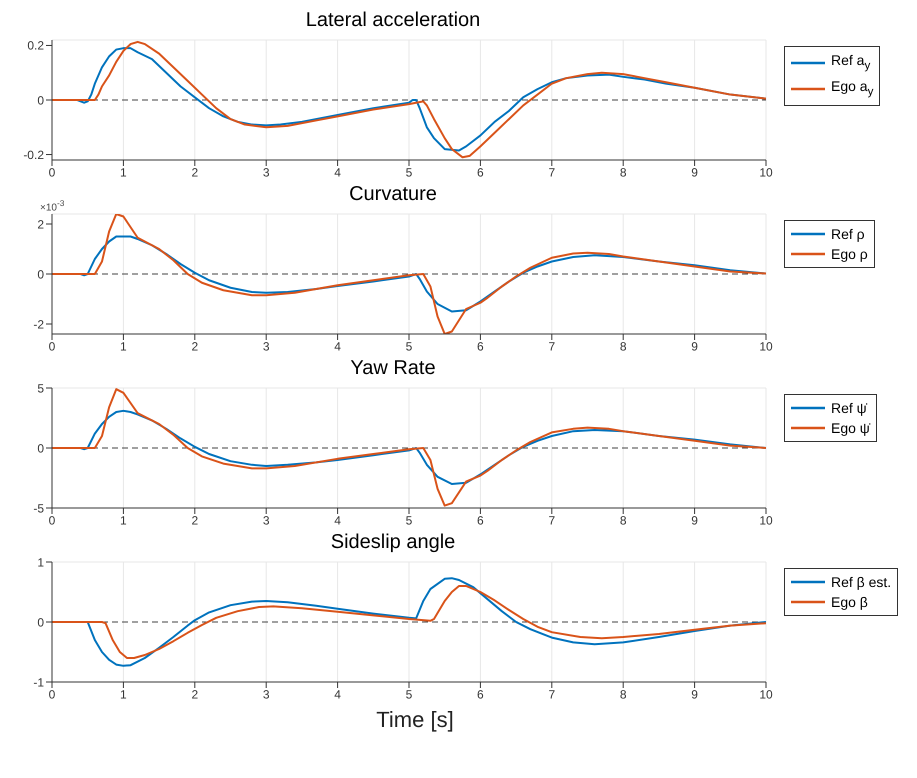  What do you see at coordinates (393, 368) in the screenshot?
I see `chart-title: Yaw Rate` at bounding box center [393, 368].